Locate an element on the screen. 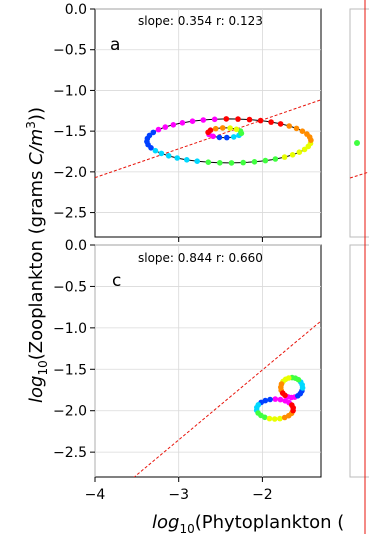 This screenshot has width=369, height=534. panel-c-label: c is located at coordinates (116, 281).